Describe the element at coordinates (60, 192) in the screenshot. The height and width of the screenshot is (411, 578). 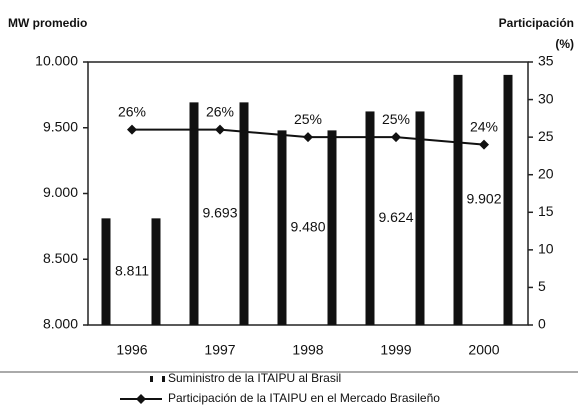
I see `y-tick-label: 9.000` at that location.